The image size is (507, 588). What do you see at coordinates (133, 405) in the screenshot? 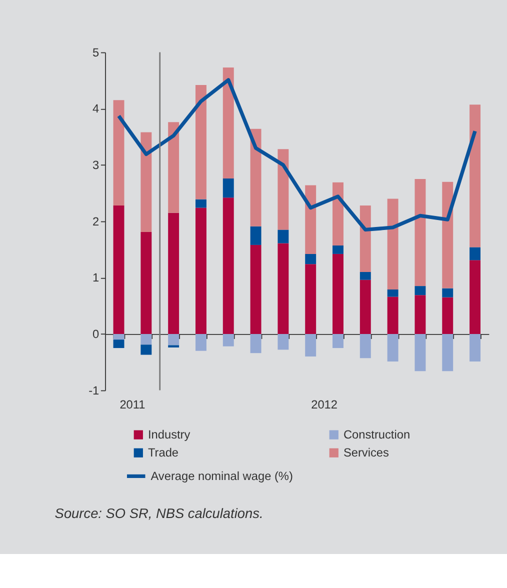
I see `text: 2011` at bounding box center [133, 405].